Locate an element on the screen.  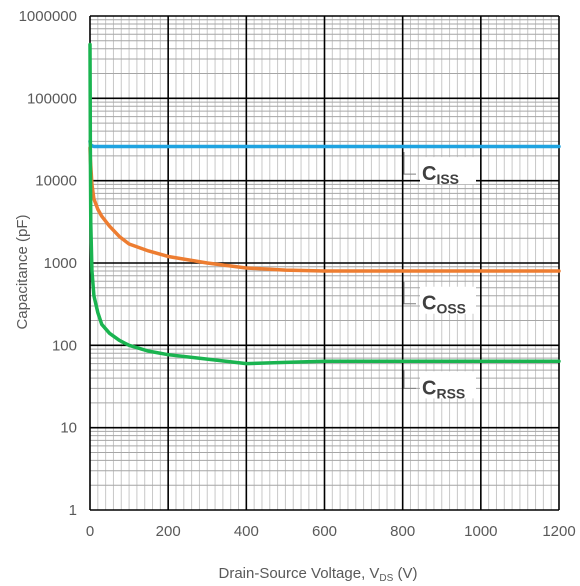
series-callout-rss is located at coordinates (409, 379).